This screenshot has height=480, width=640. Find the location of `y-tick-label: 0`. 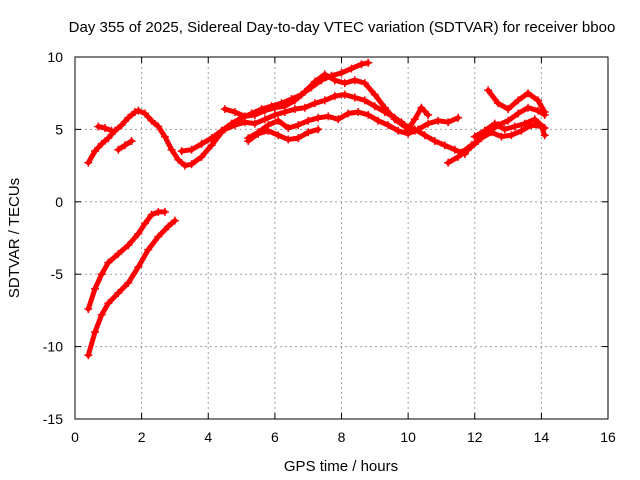

y-tick-label: 0 is located at coordinates (59, 202).